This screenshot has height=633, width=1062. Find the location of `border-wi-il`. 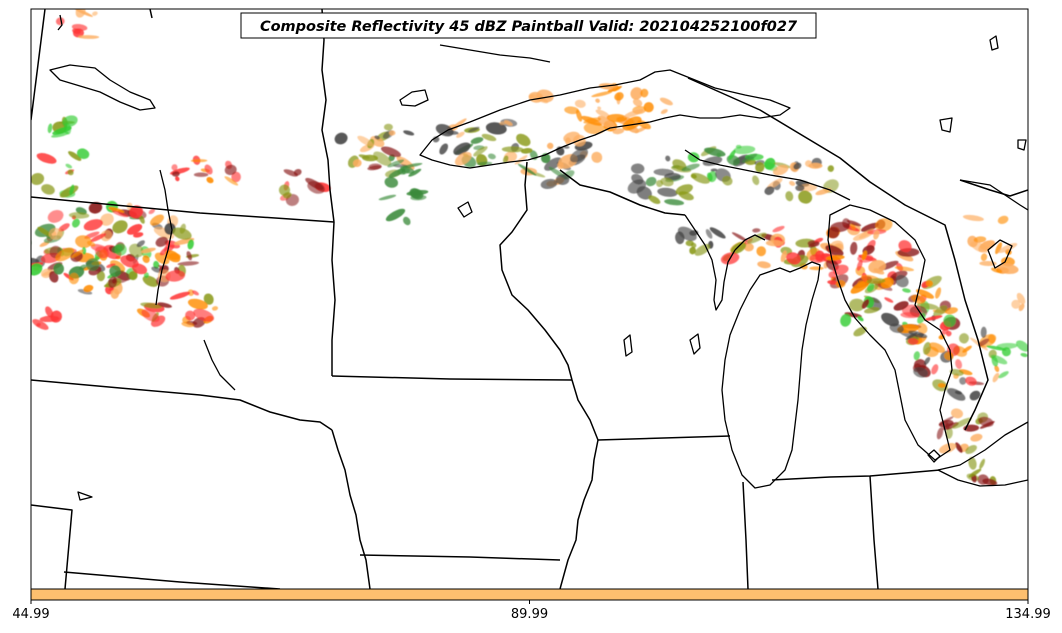

border-wi-il is located at coordinates (664, 438).